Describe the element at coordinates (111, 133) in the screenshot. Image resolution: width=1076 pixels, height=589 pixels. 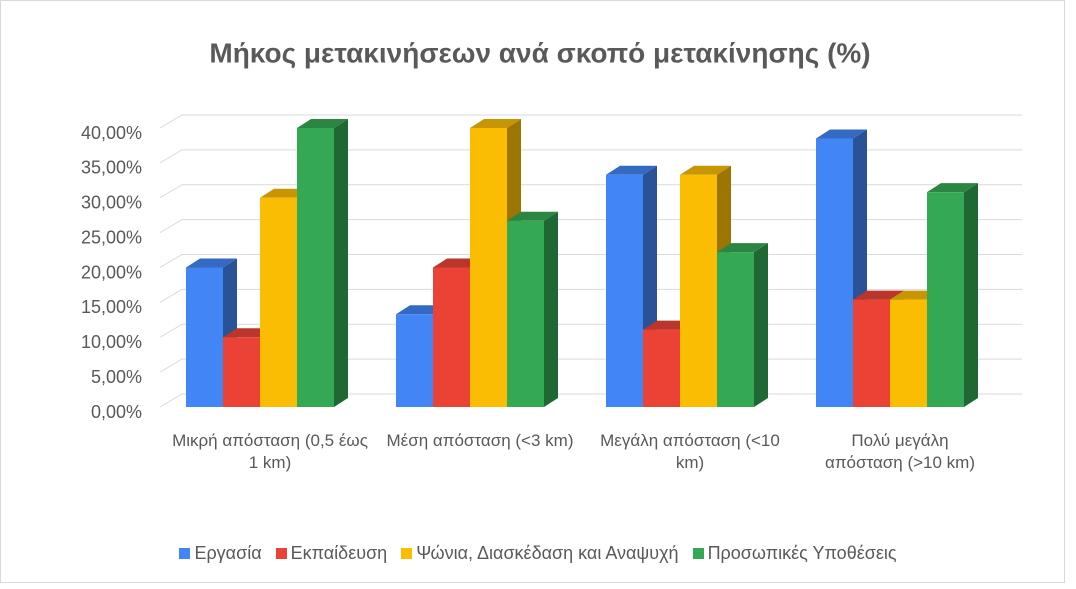
I see `y-tick-label: 40,00%` at that location.